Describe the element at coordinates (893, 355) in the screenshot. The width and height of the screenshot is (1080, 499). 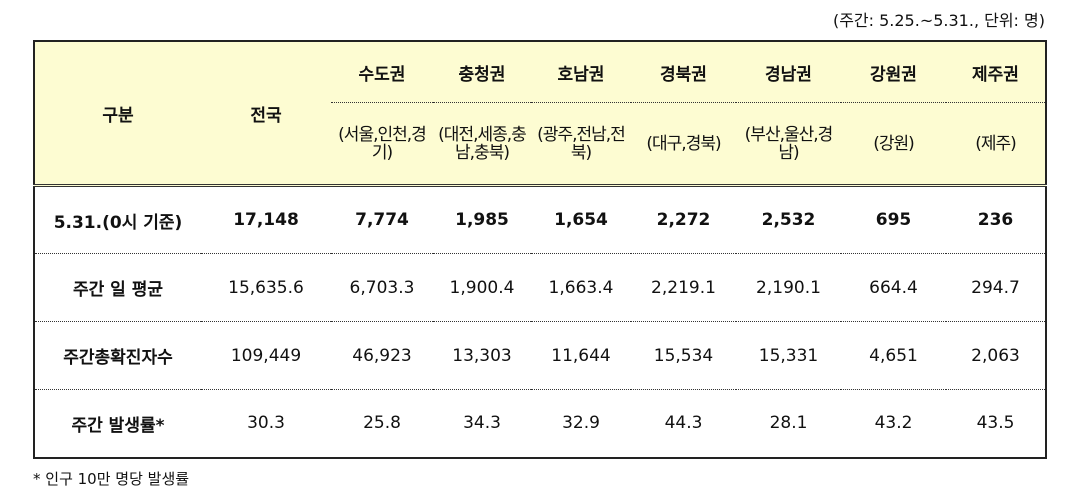
I see `data-cell: 4,651` at that location.